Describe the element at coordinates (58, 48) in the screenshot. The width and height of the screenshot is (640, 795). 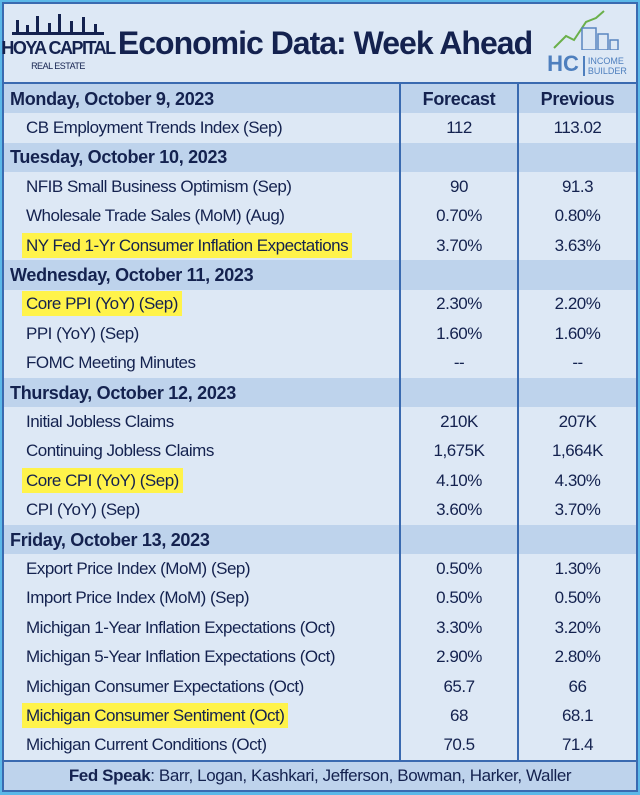
I see `logo-main-text: HOYA CAPITAL` at that location.